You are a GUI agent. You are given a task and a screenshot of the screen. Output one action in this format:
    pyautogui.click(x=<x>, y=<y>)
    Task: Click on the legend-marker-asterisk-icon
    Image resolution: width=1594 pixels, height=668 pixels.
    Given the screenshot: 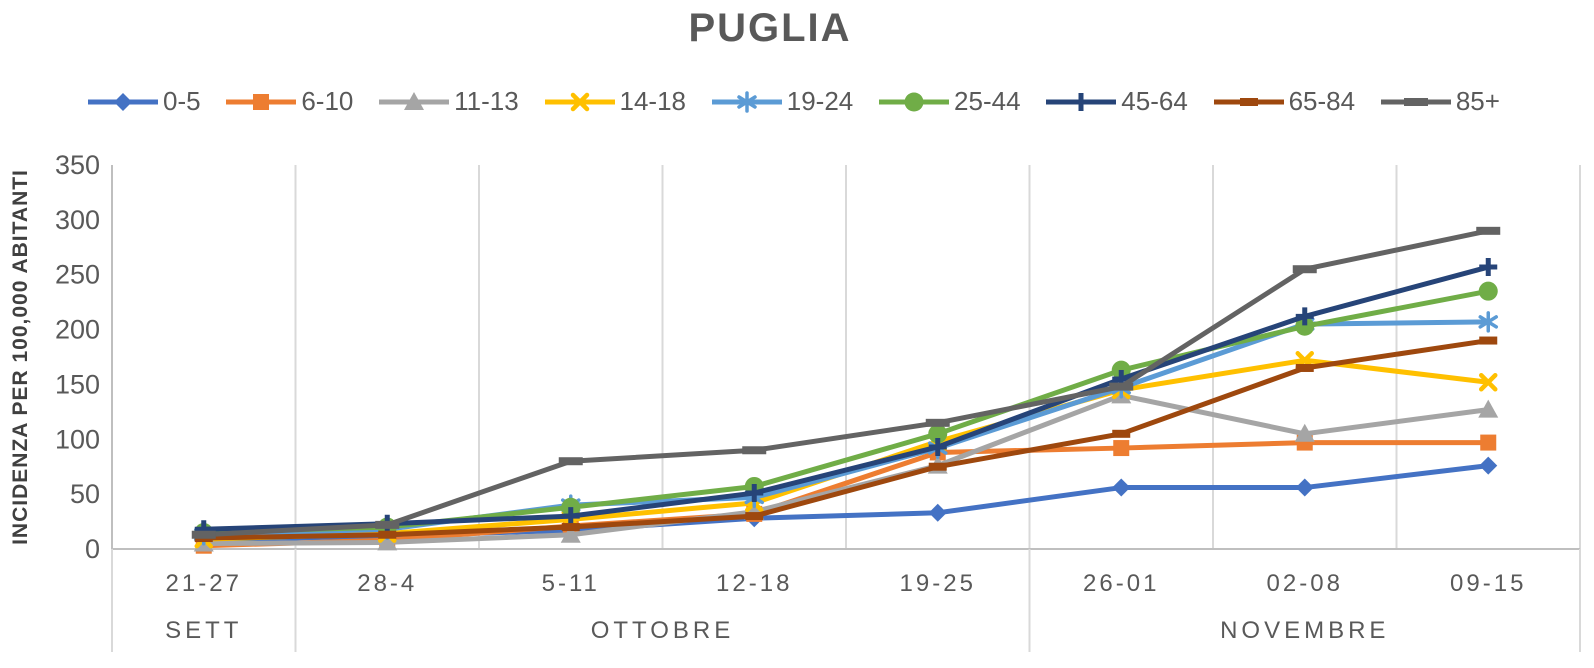 What is the action you would take?
    pyautogui.click(x=746, y=101)
    